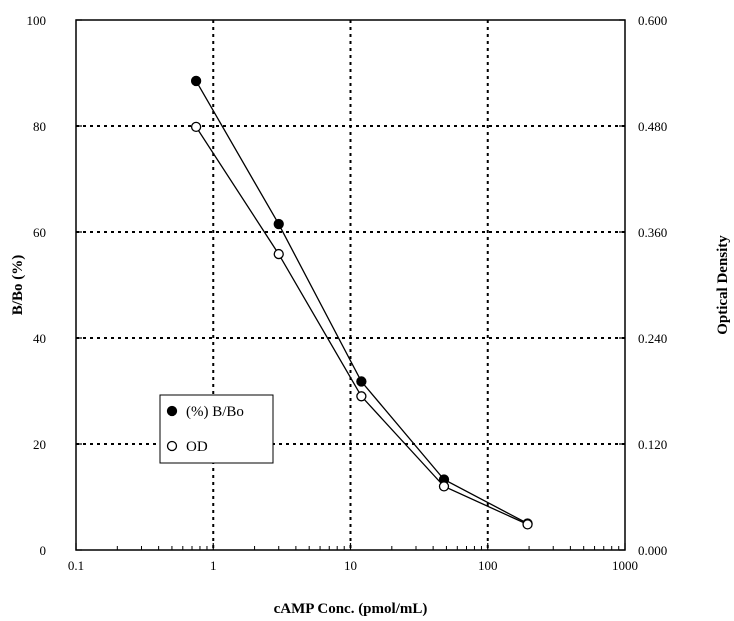 The width and height of the screenshot is (734, 621). I want to click on legend: (%) B/Bo OD, so click(216, 429).